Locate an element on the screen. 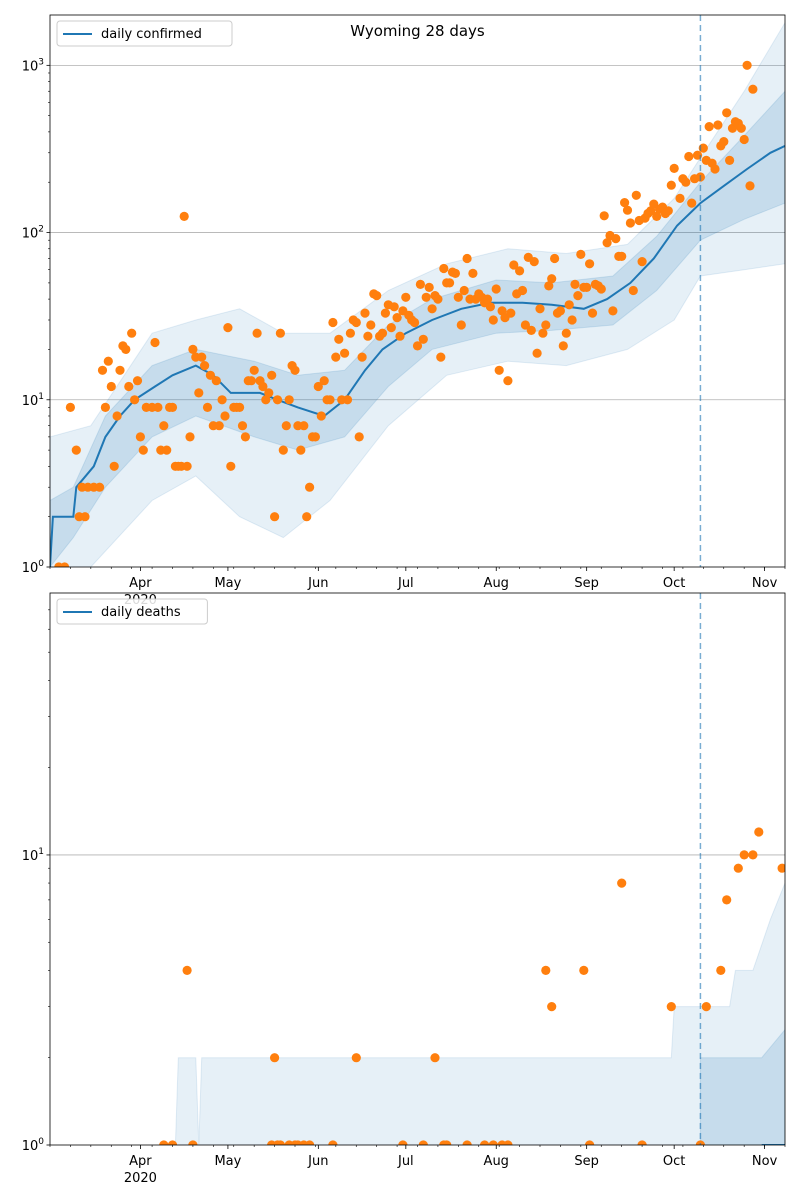 Image resolution: width=800 pixels, height=1204 pixels. x-tick-label: Oct is located at coordinates (674, 1161).